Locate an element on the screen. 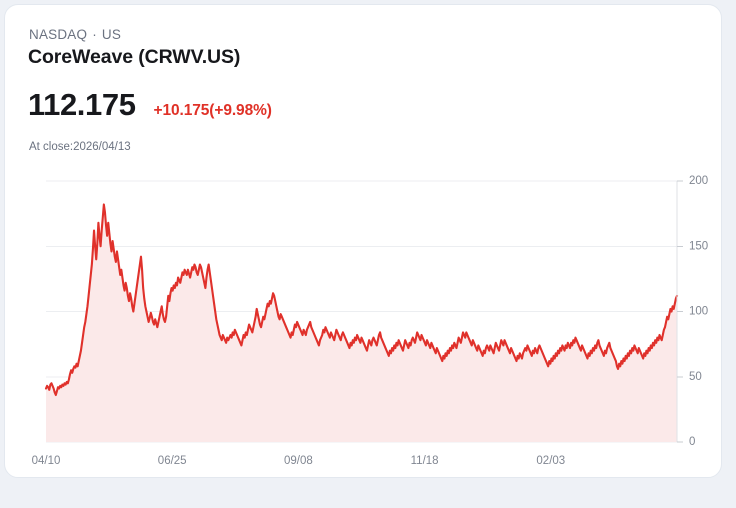 This screenshot has width=736, height=508. y-axis-tick-label: 100 is located at coordinates (698, 312).